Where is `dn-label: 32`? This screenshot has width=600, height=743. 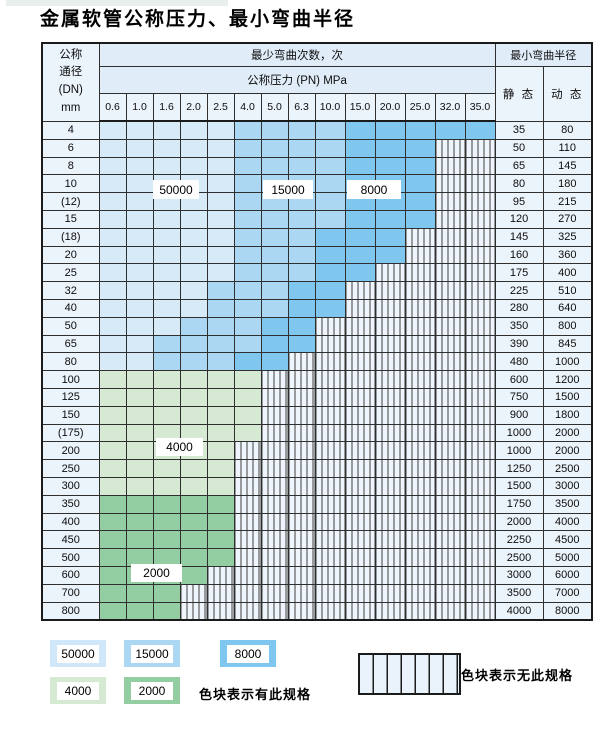
dn-label: 32 is located at coordinates (70, 290).